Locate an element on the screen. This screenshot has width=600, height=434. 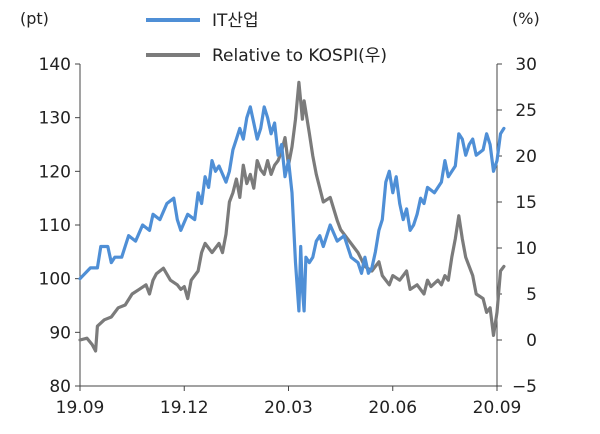
left-axis-tick-label: 100 is located at coordinates (55, 280).